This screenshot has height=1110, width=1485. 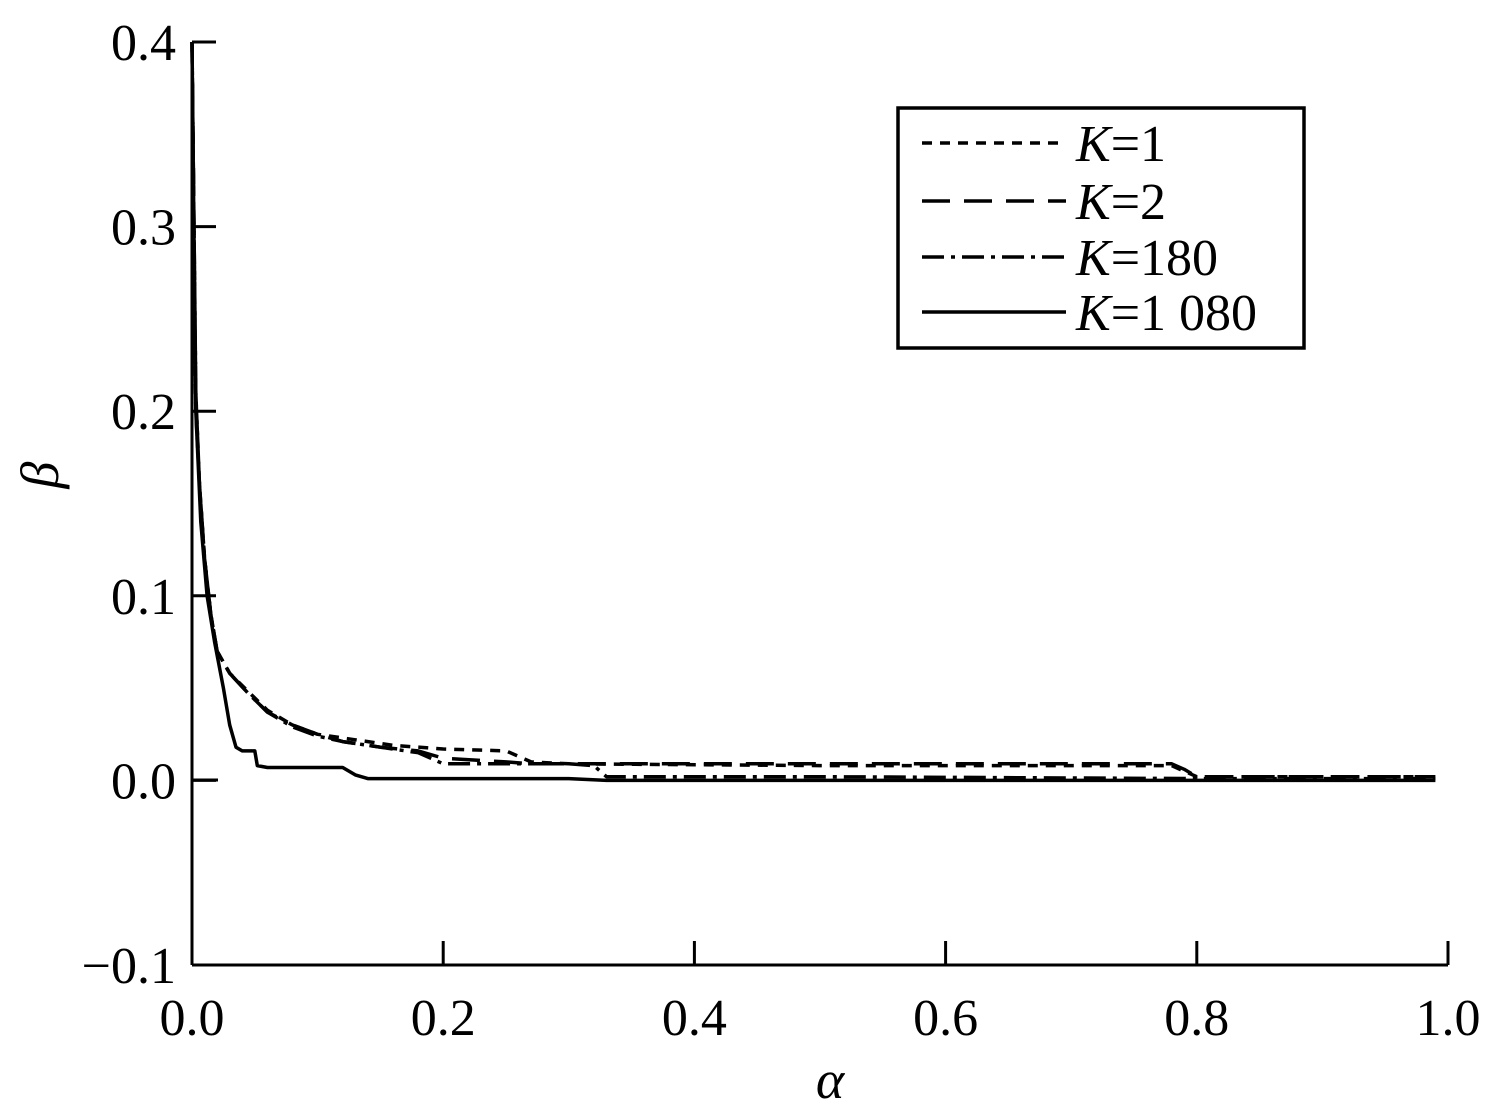 What do you see at coordinates (143, 597) in the screenshot?
I see `y-tick-label: 0.1` at bounding box center [143, 597].